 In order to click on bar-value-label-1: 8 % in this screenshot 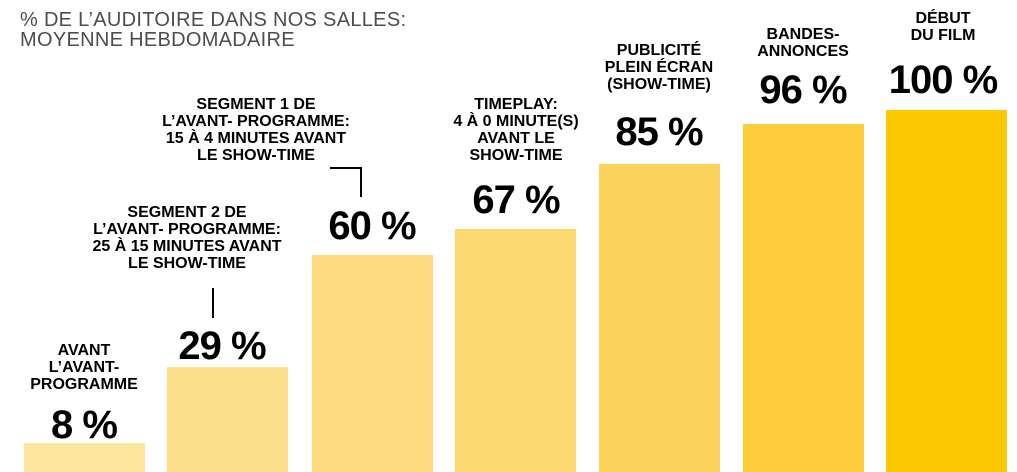, I will do `click(84, 425)`.